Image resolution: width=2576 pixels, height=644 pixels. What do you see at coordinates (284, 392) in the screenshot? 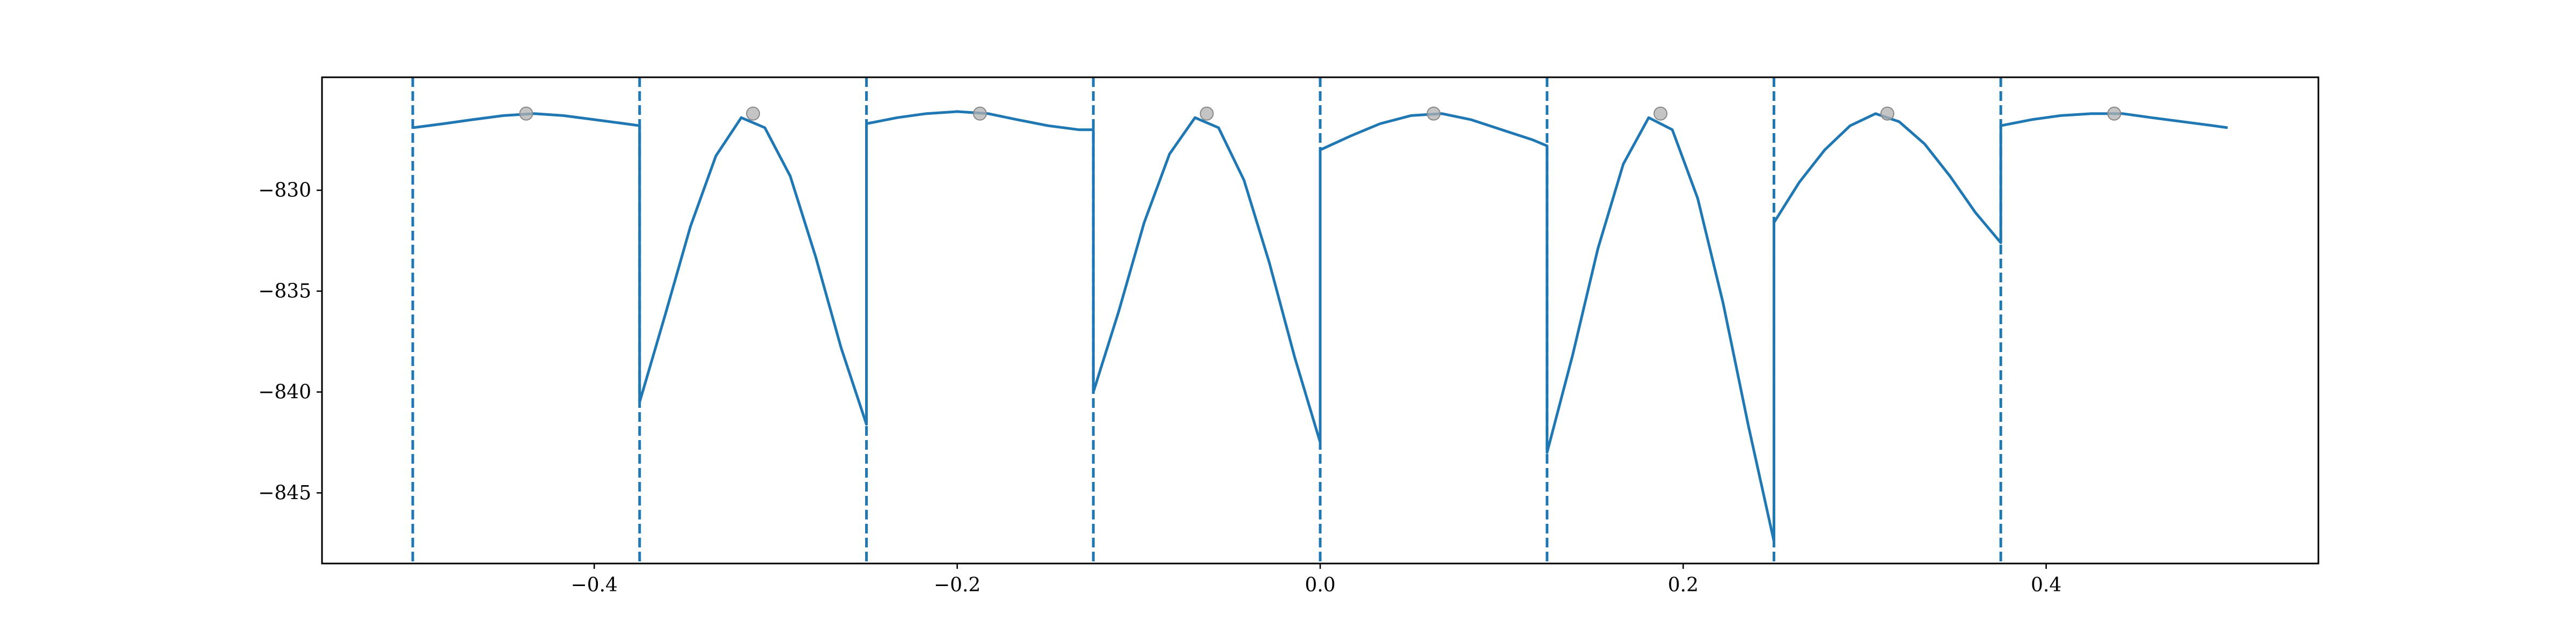
I see `y-tick-label: −840` at bounding box center [284, 392].